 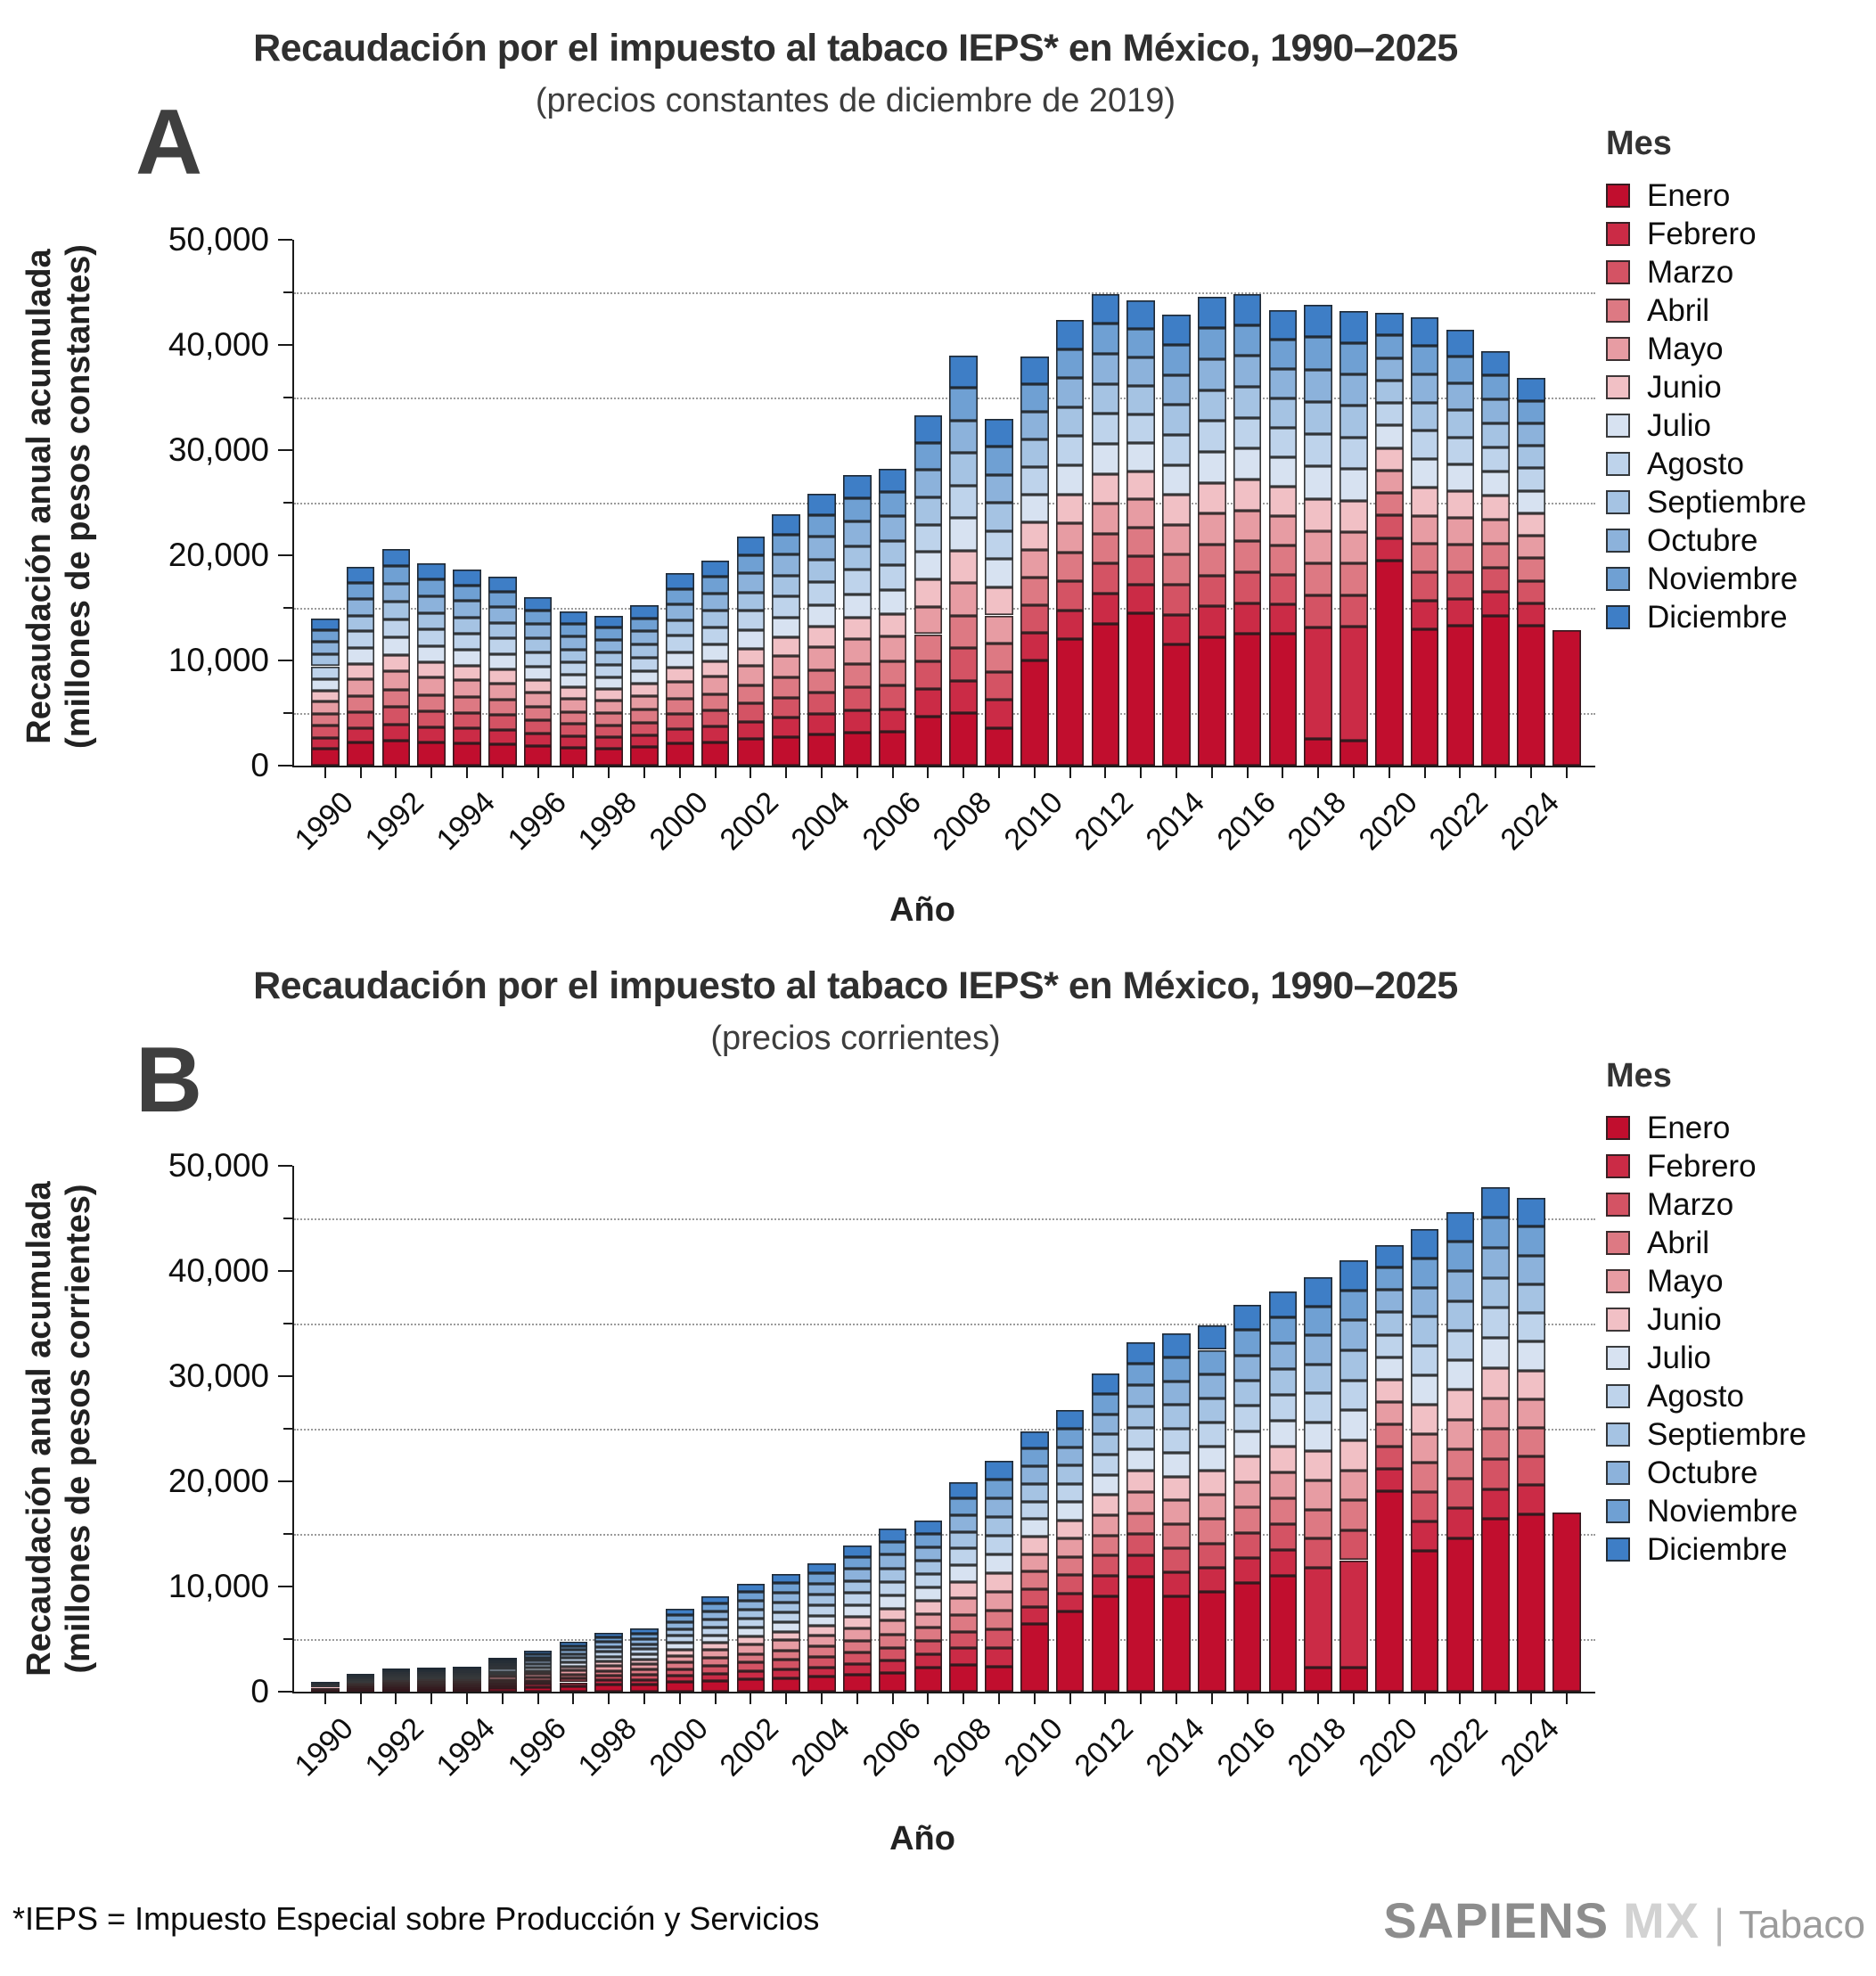 What do you see at coordinates (963, 1490) in the screenshot?
I see `bar-segment-2008-Diciembre` at bounding box center [963, 1490].